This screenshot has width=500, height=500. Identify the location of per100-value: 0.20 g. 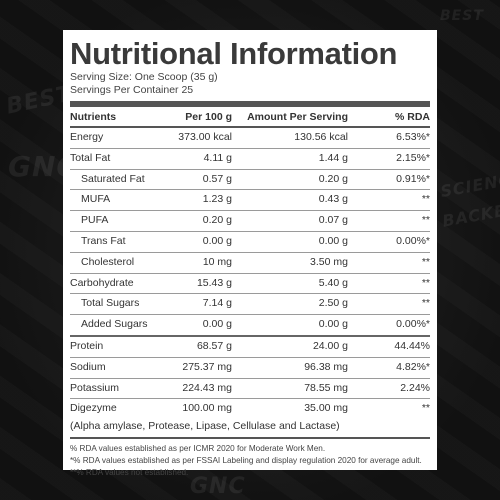
(197, 221).